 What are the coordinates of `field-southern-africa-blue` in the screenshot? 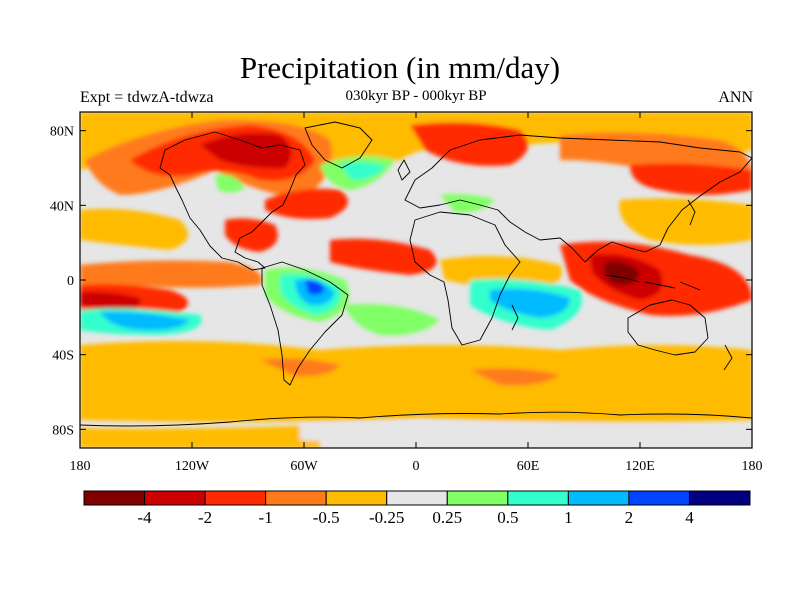 It's located at (530, 303).